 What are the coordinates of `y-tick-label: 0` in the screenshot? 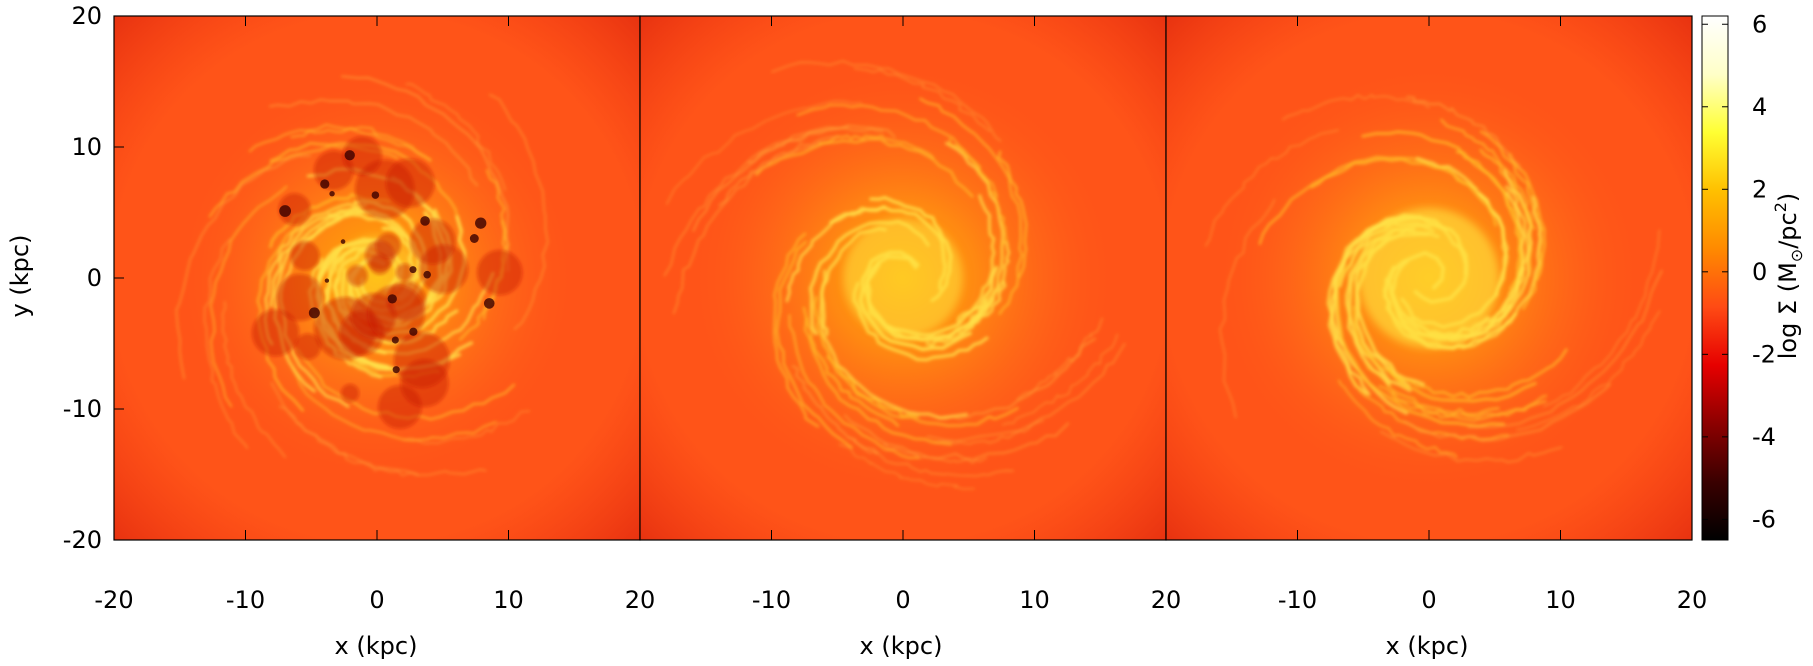 It's located at (94, 278).